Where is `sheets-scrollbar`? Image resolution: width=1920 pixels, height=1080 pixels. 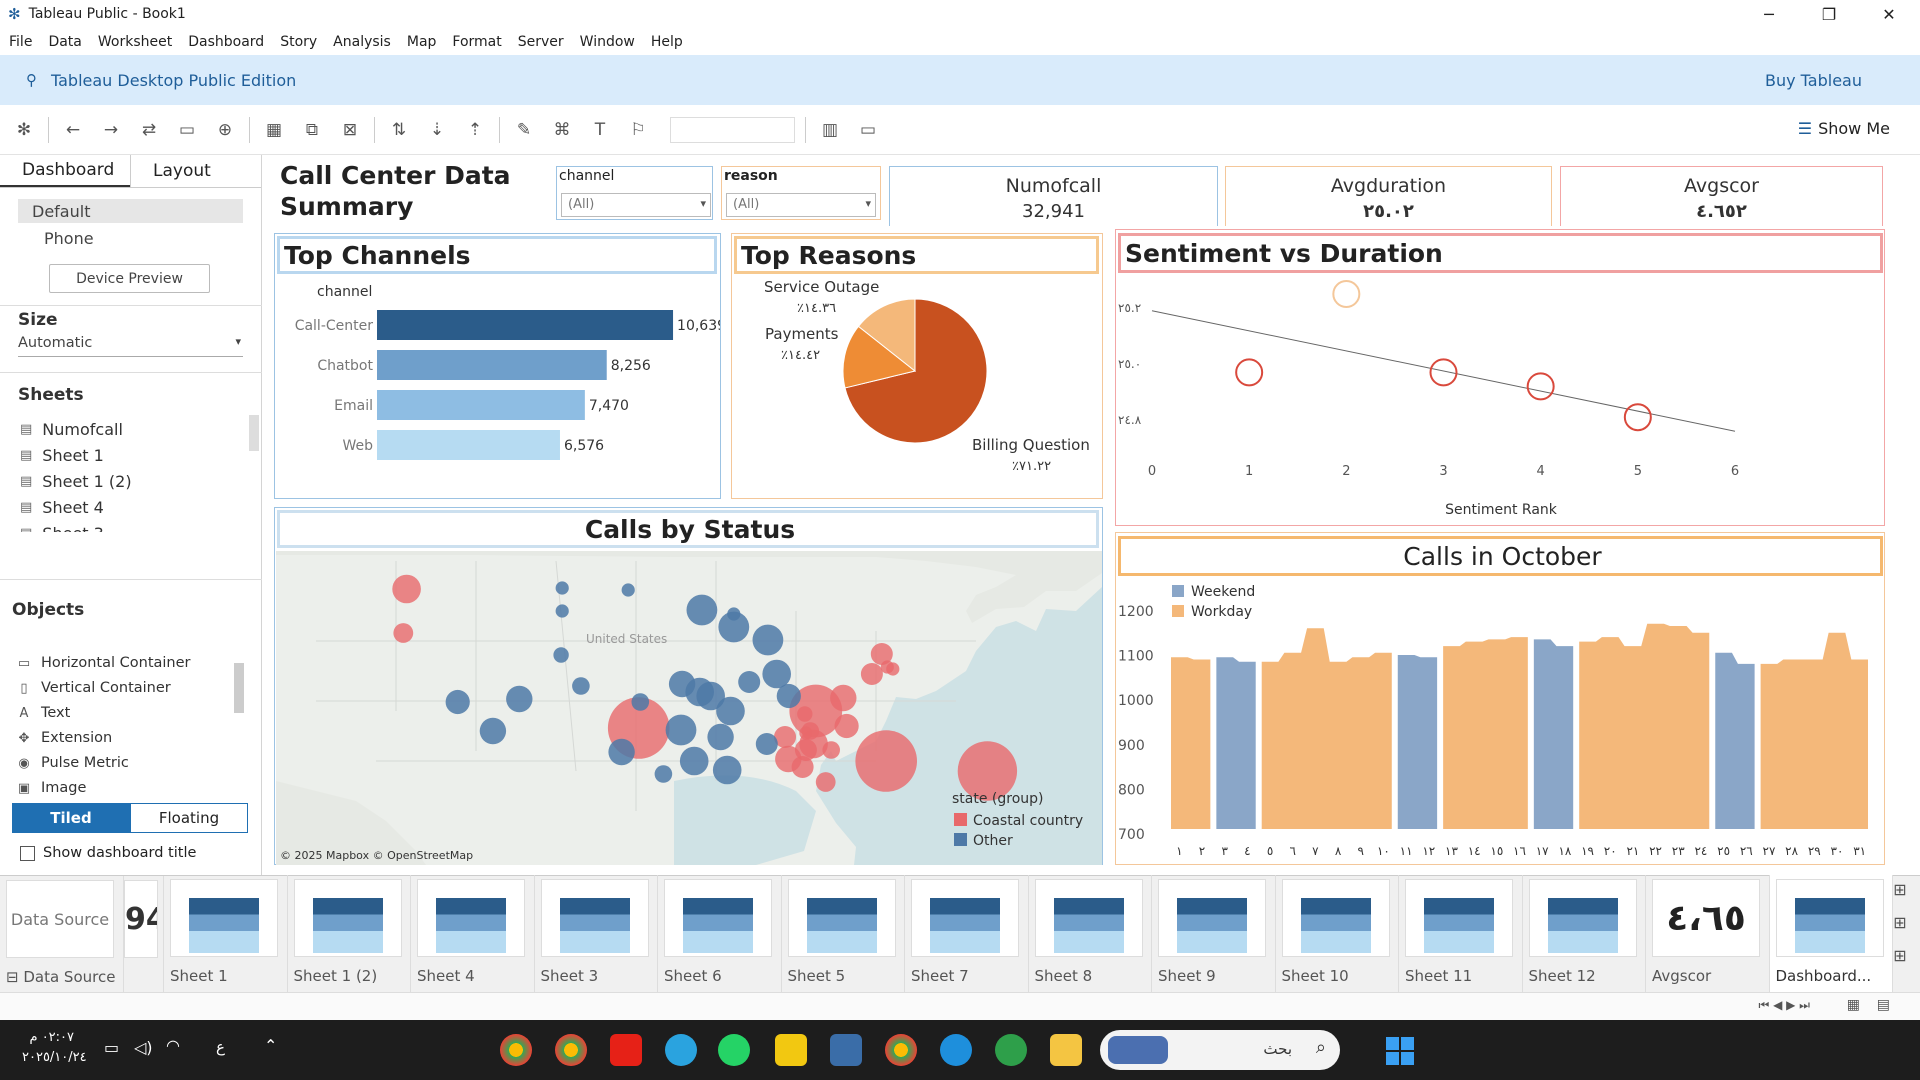 sheets-scrollbar is located at coordinates (254, 433).